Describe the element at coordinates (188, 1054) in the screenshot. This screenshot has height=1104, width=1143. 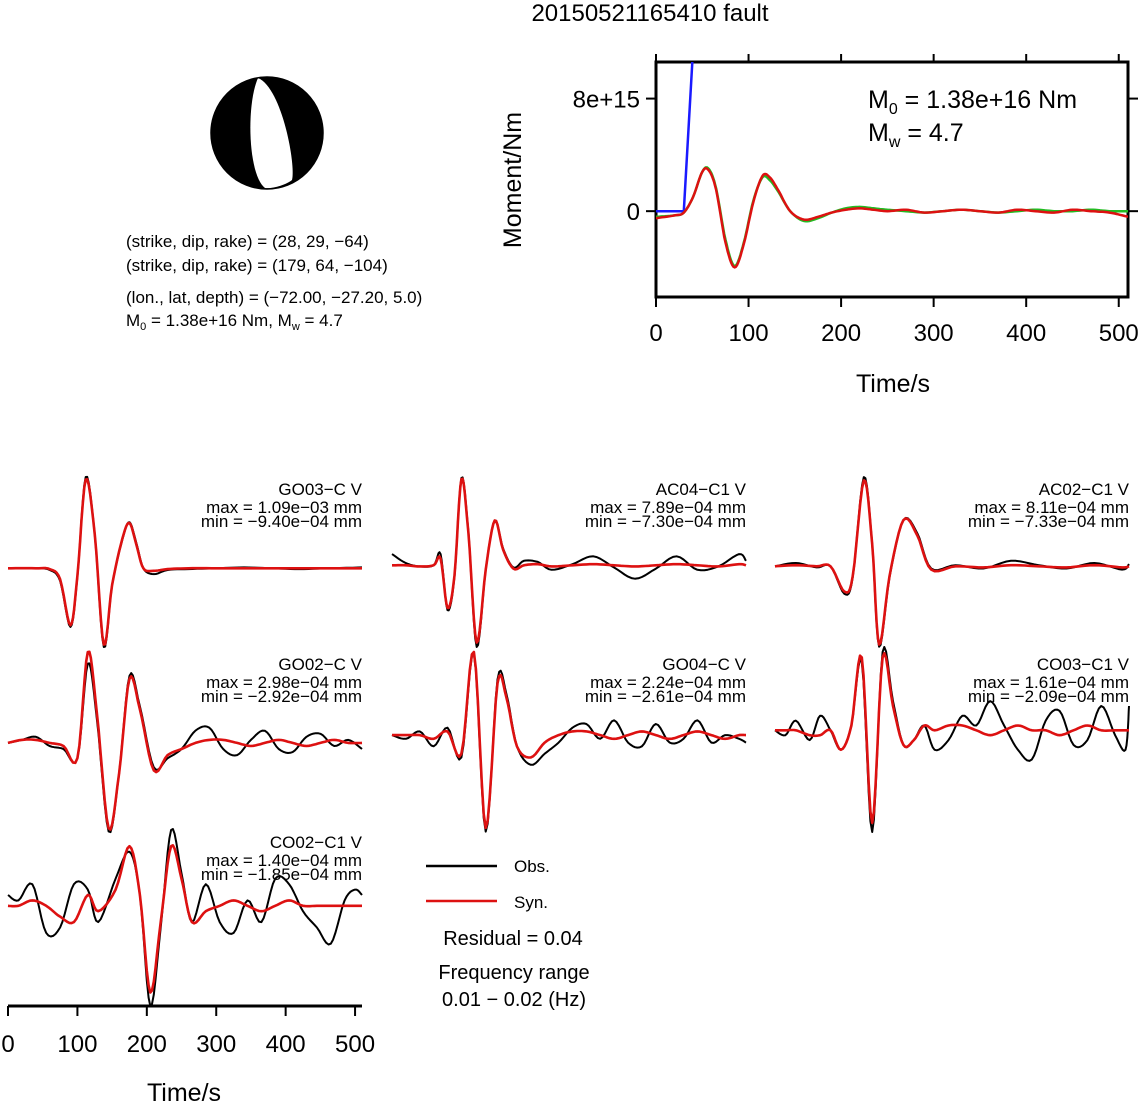
I see `waveform-time-axis: Time/s 0 100 200 300 400 500` at that location.